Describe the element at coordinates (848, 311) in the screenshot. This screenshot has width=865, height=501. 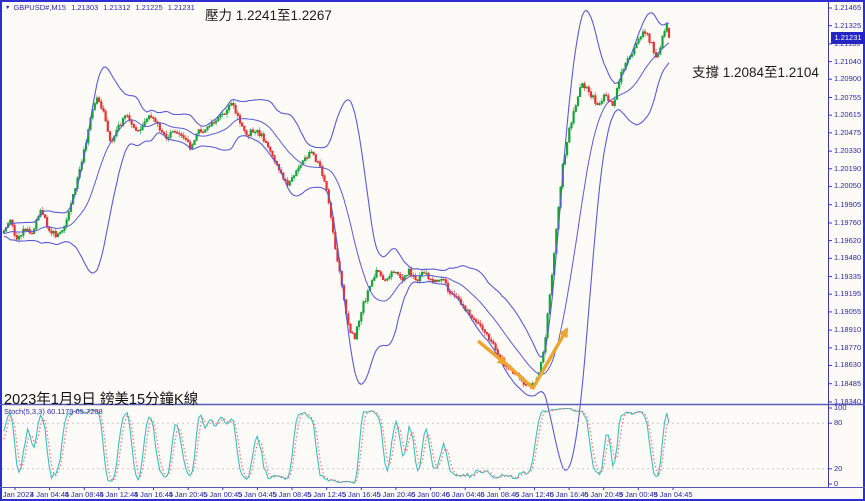
I see `price-axis-label: 1.19055` at that location.